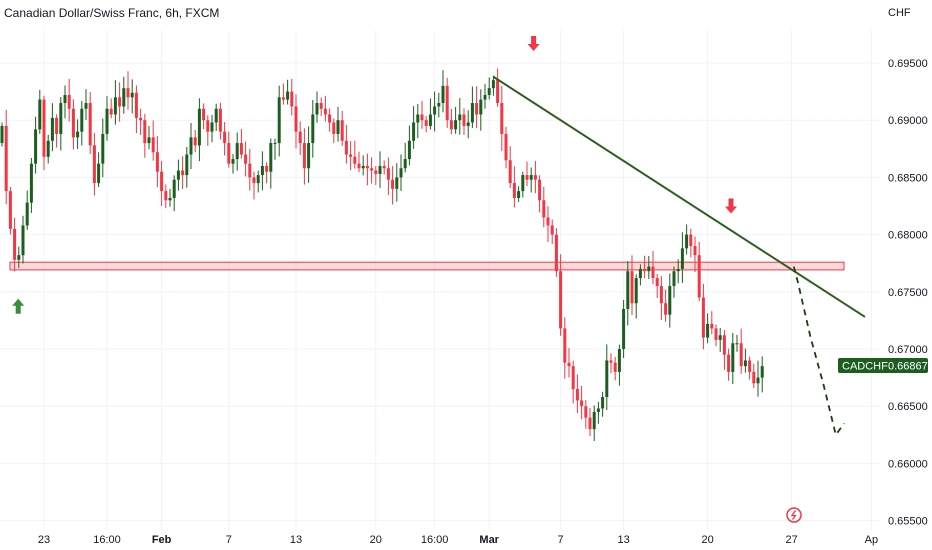 Image resolution: width=932 pixels, height=550 pixels. What do you see at coordinates (865, 367) in the screenshot?
I see `symbol-label: CADCHF` at bounding box center [865, 367].